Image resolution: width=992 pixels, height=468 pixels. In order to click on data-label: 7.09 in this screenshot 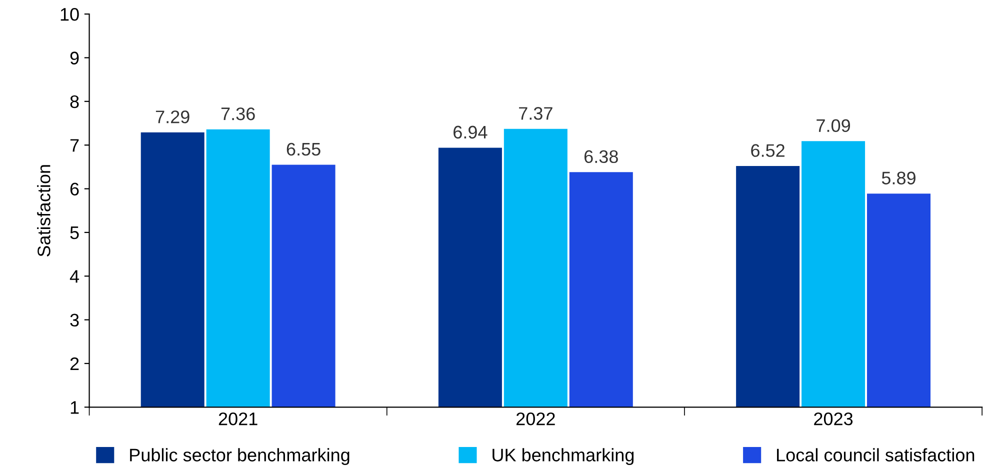, I will do `click(833, 125)`.